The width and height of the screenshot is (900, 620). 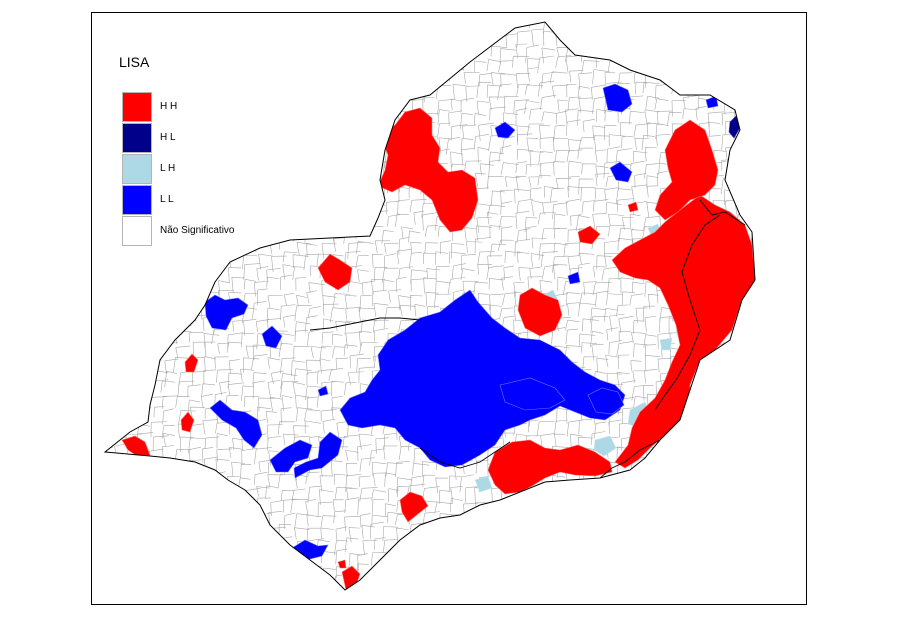 I want to click on legend-item-hl: H L, so click(x=232, y=138).